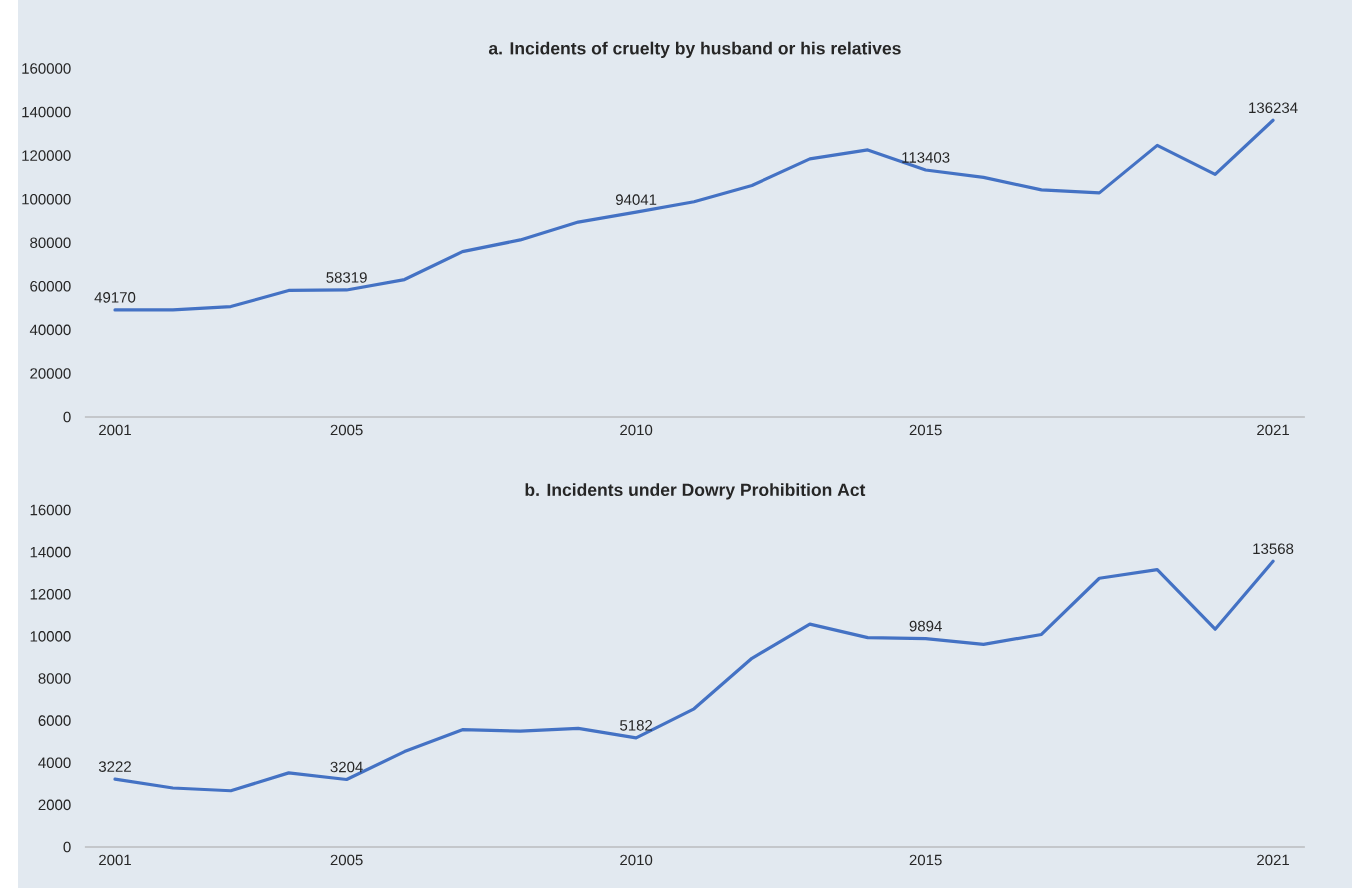  What do you see at coordinates (636, 199) in the screenshot?
I see `data-label: 94041` at bounding box center [636, 199].